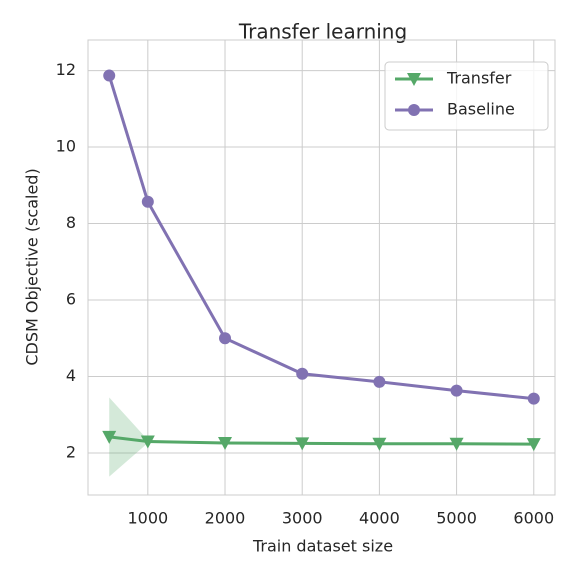  Describe the element at coordinates (147, 518) in the screenshot. I see `x-tick-label: 1000` at that location.